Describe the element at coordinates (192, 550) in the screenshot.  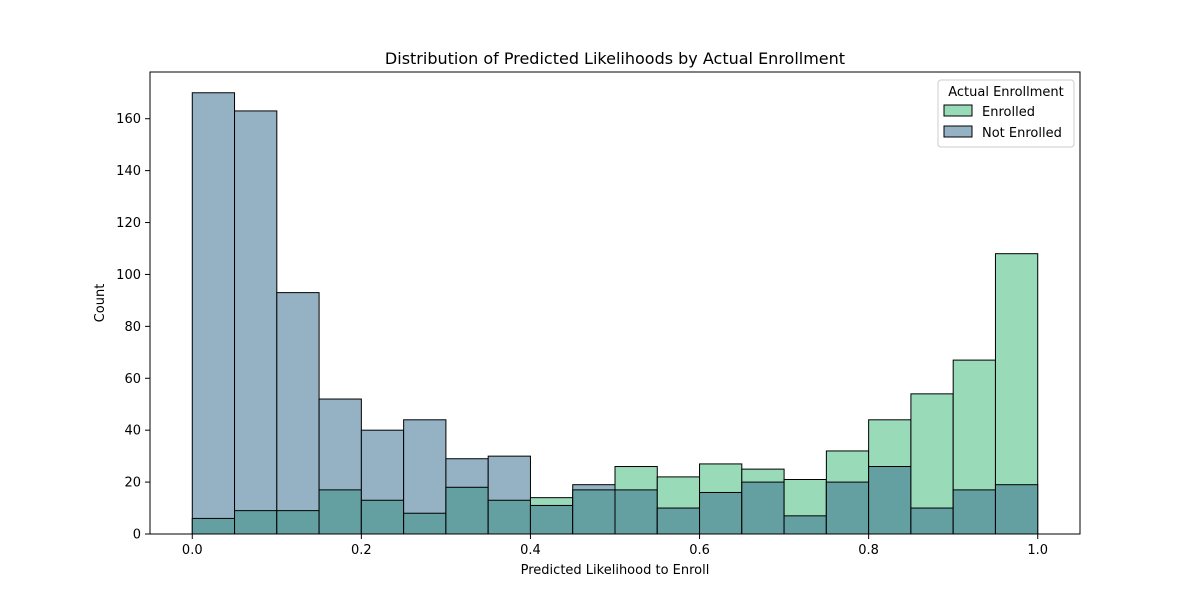
I see `x-tick-label: 0.0` at that location.